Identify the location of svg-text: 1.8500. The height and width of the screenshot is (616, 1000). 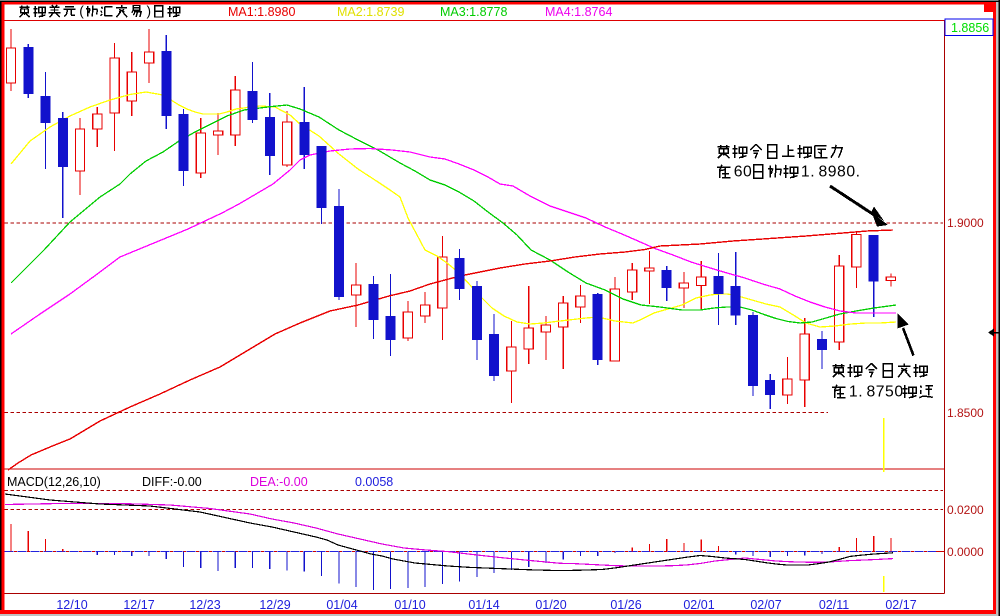
(965, 413).